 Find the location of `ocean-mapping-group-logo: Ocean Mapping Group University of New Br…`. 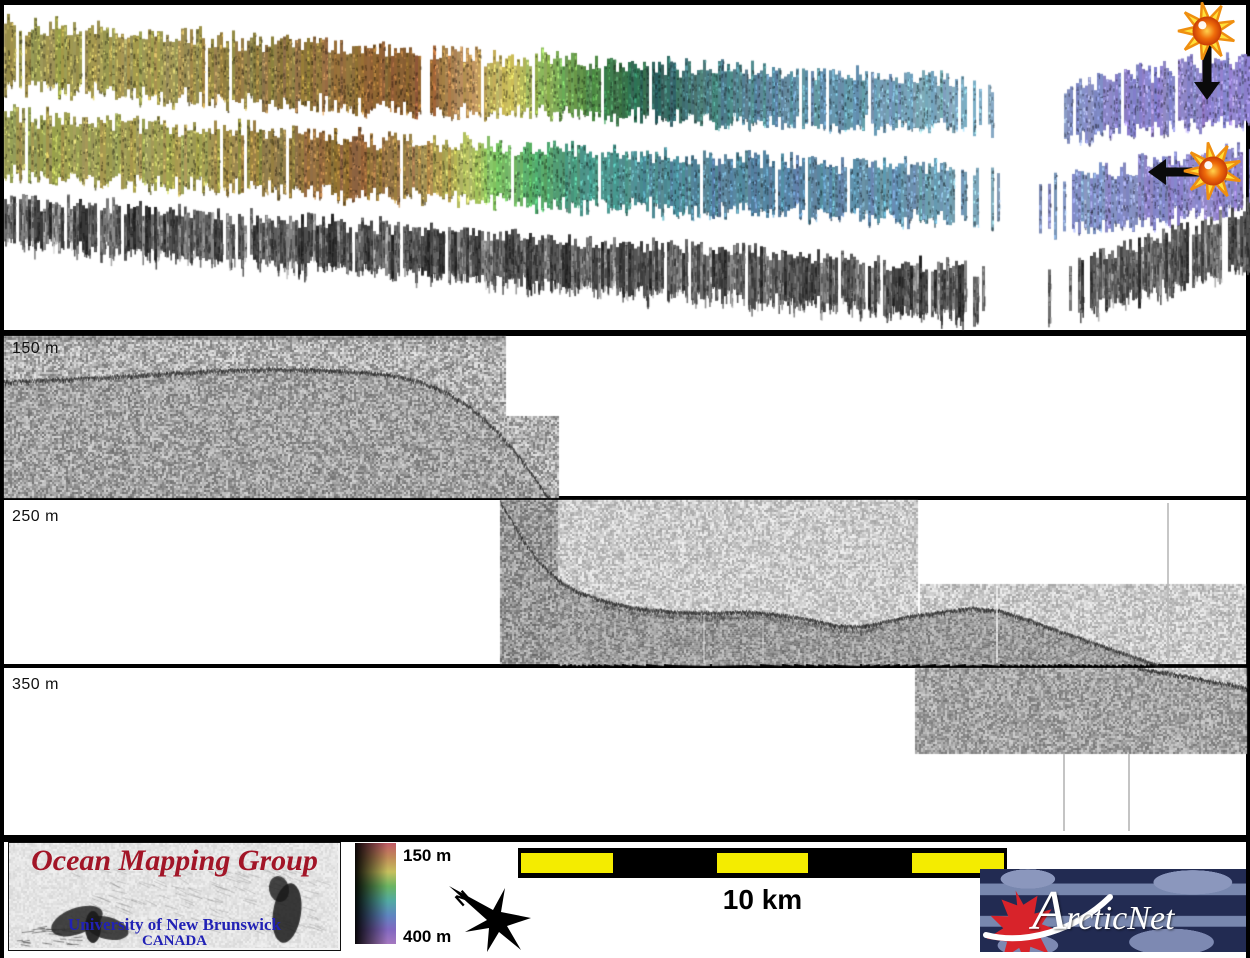

ocean-mapping-group-logo: Ocean Mapping Group University of New Br… is located at coordinates (174, 896).